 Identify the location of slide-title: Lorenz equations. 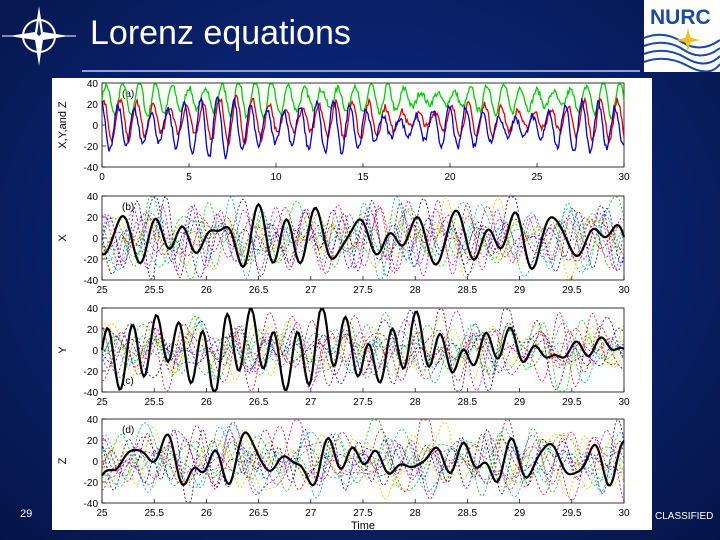
(220, 33).